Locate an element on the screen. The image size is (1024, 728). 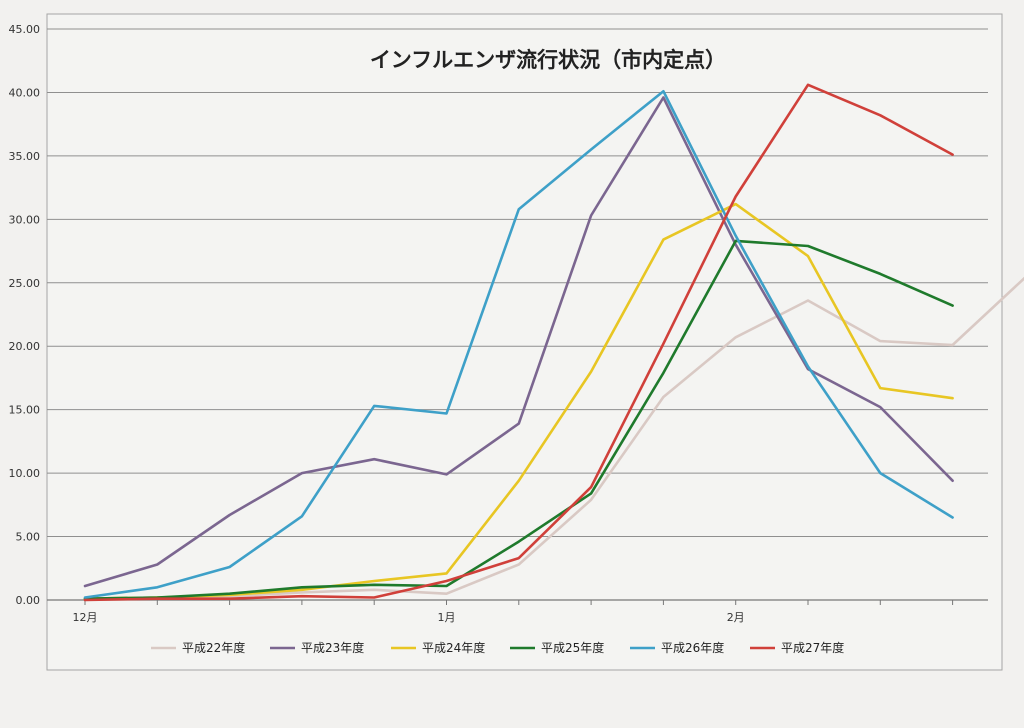
y-tick-label: 25.00 is located at coordinates (25, 283).